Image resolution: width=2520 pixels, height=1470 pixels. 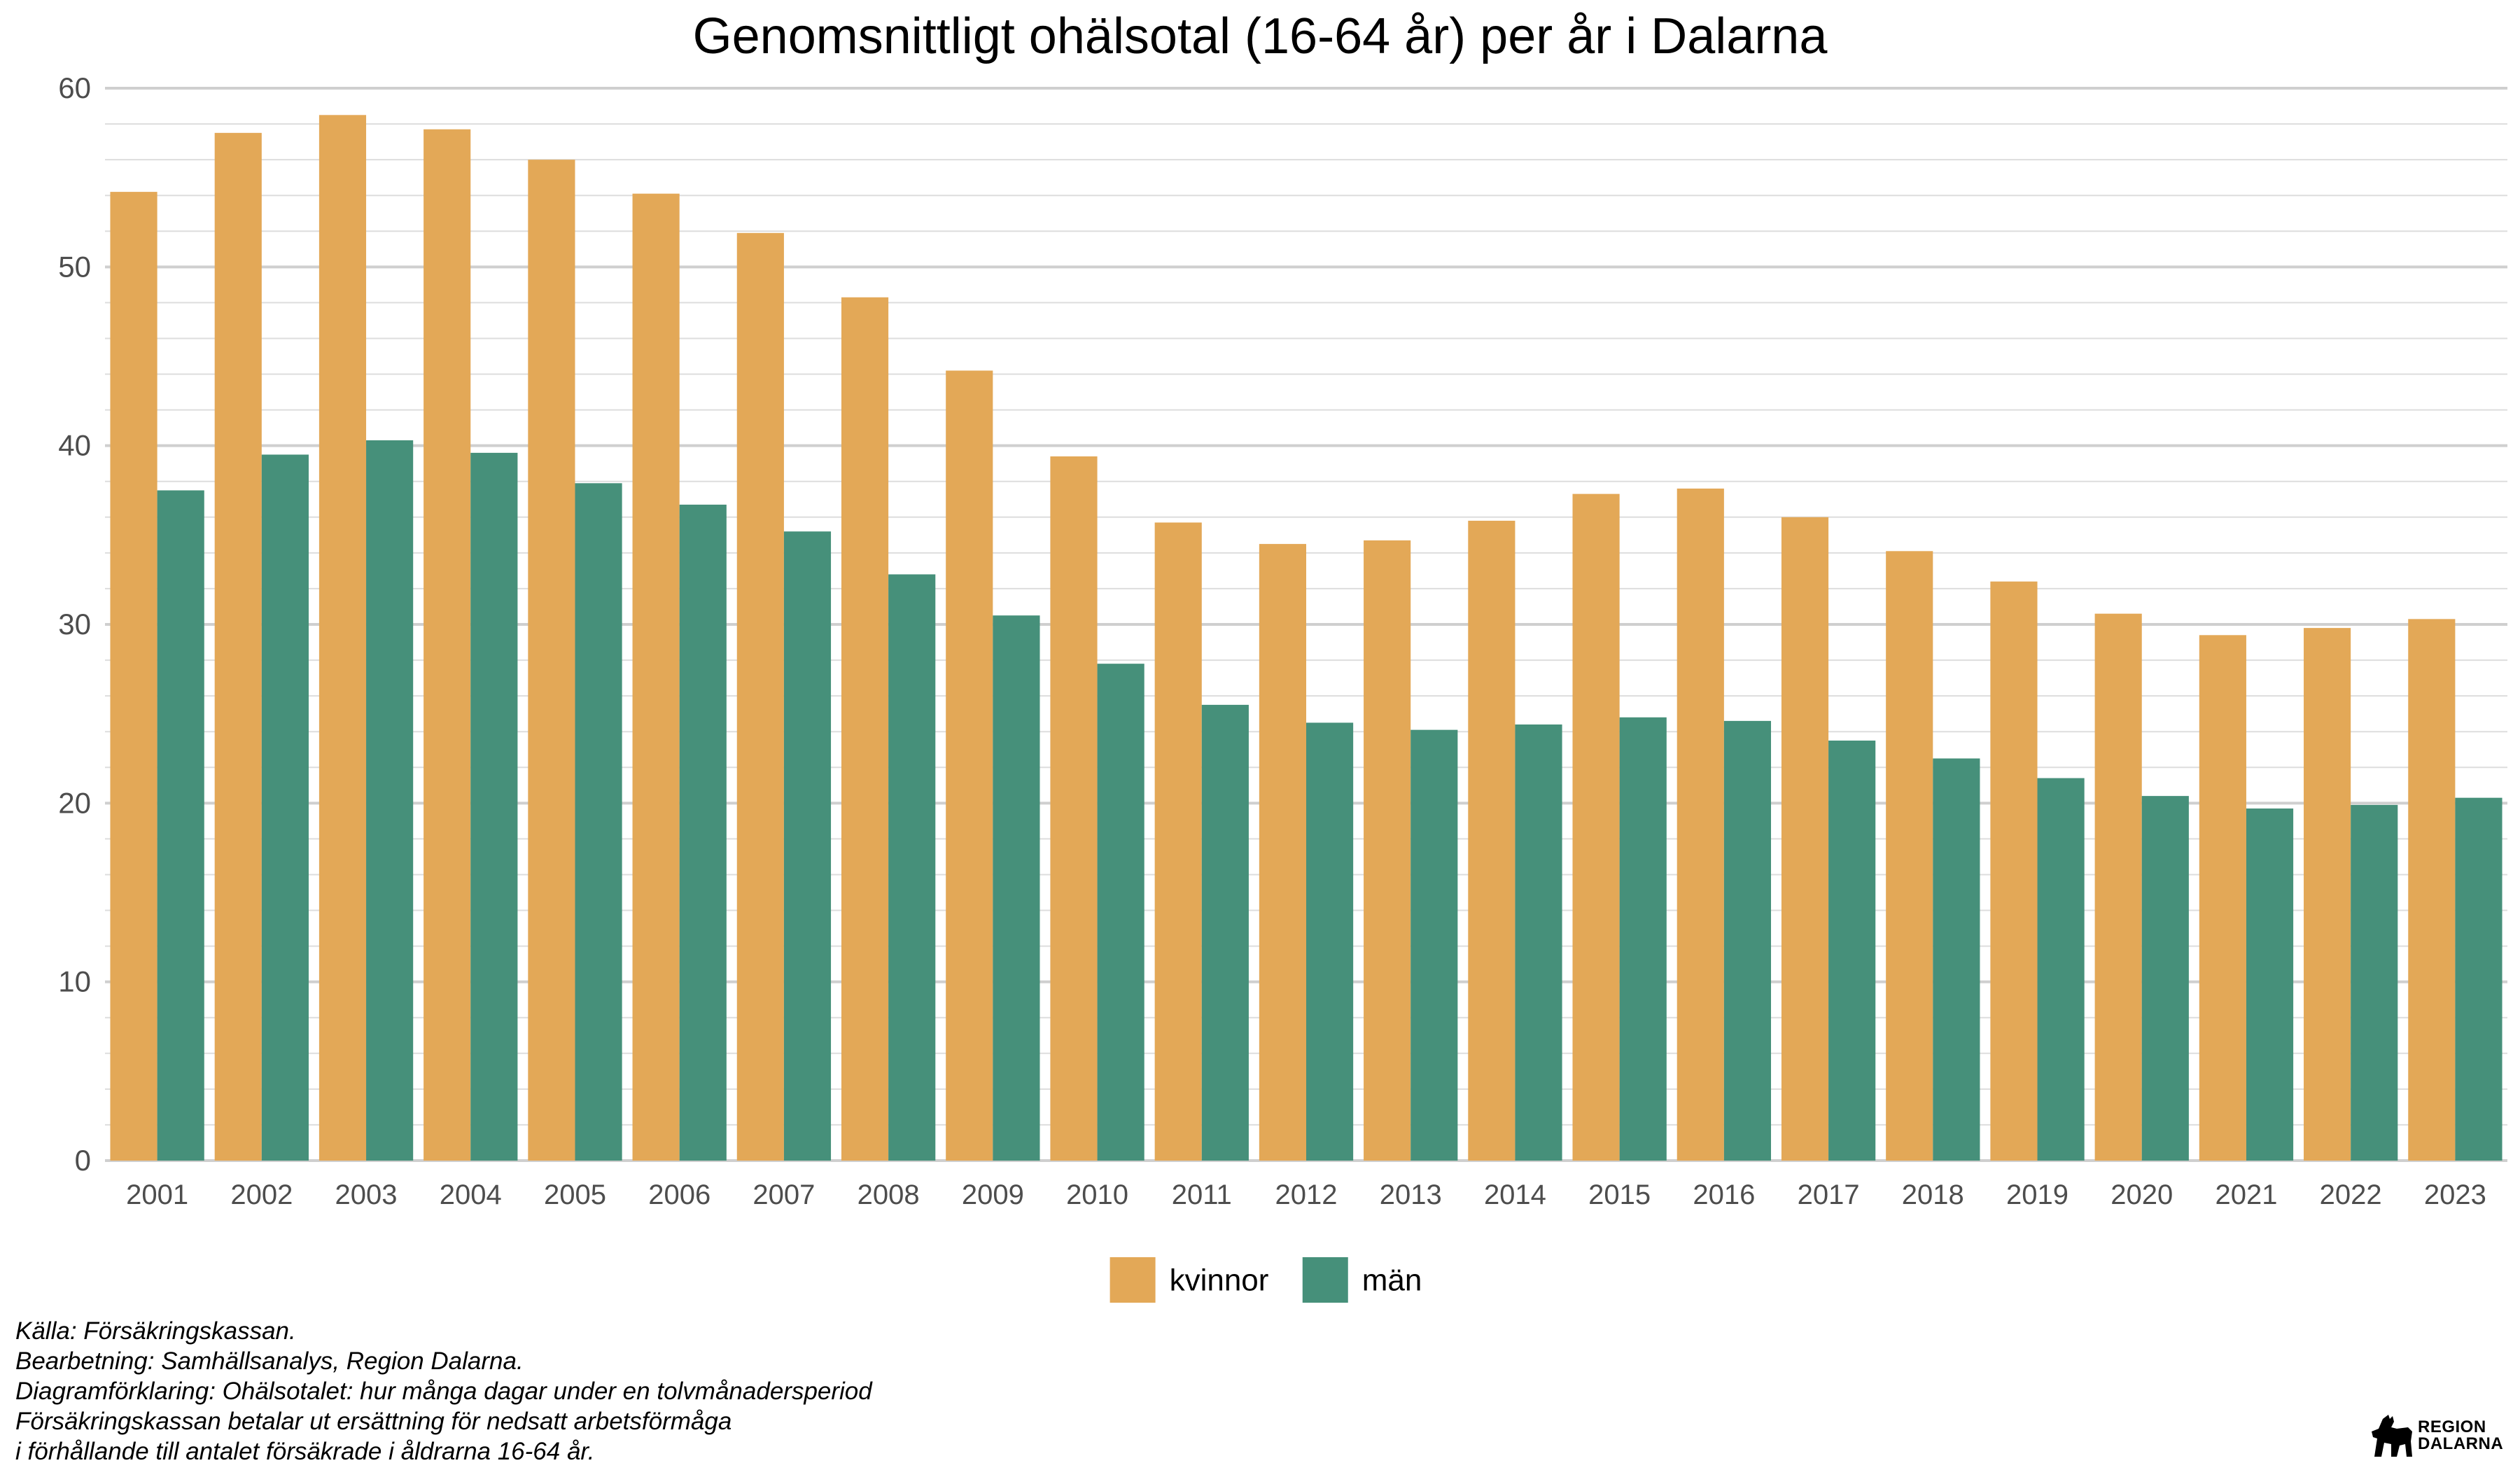 I want to click on legend-swatch-män, so click(x=1325, y=1280).